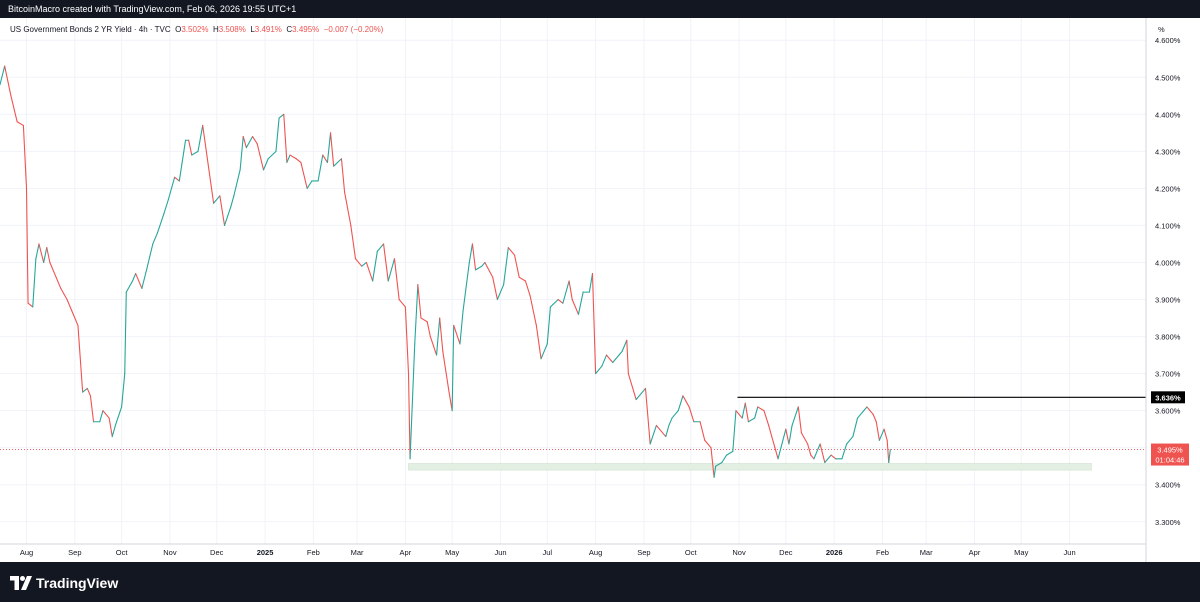  What do you see at coordinates (306, 29) in the screenshot?
I see `close-value: 3.495%` at bounding box center [306, 29].